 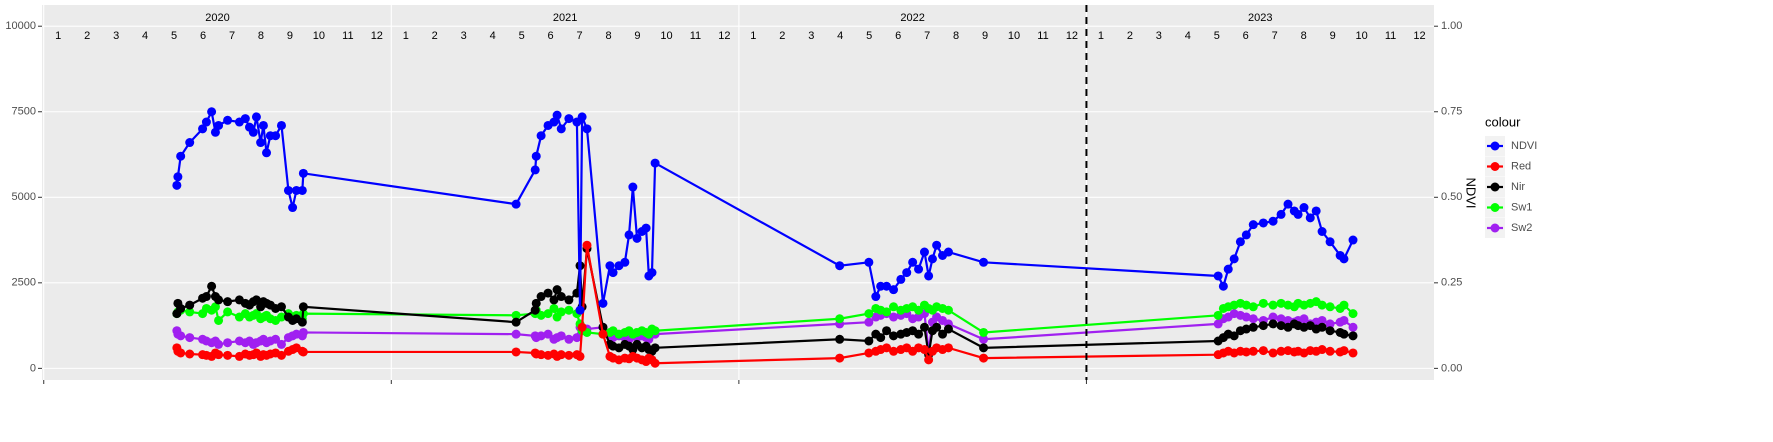 What do you see at coordinates (1042, 36) in the screenshot?
I see `month-label: 11` at bounding box center [1042, 36].